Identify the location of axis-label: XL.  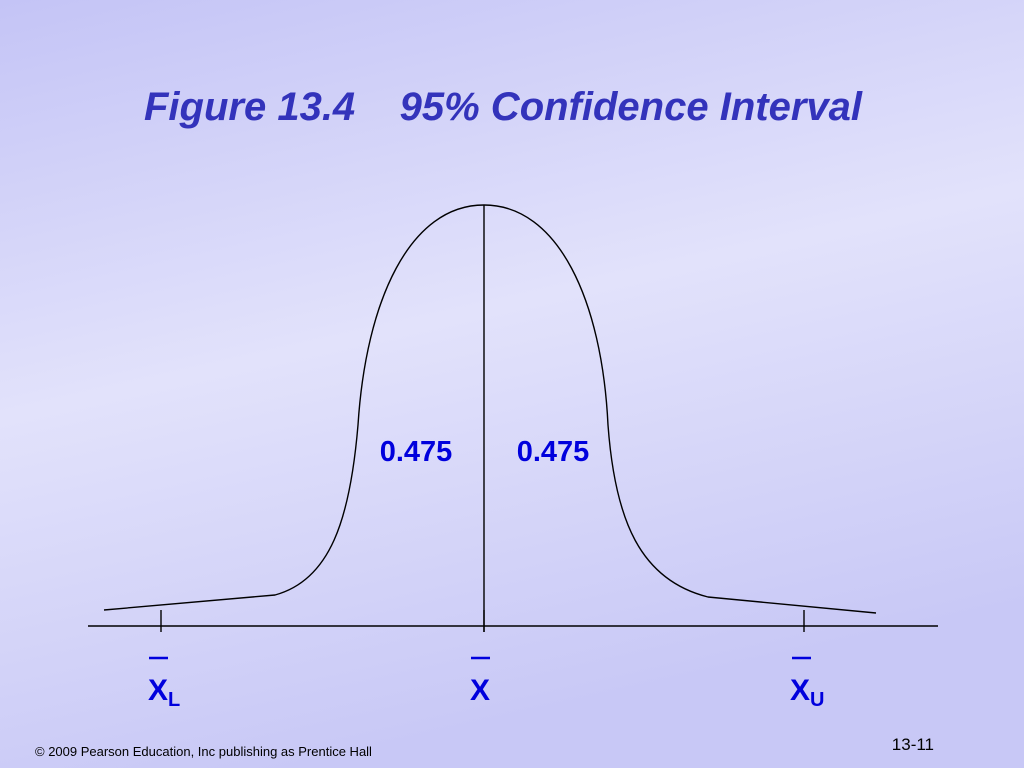
(164, 692).